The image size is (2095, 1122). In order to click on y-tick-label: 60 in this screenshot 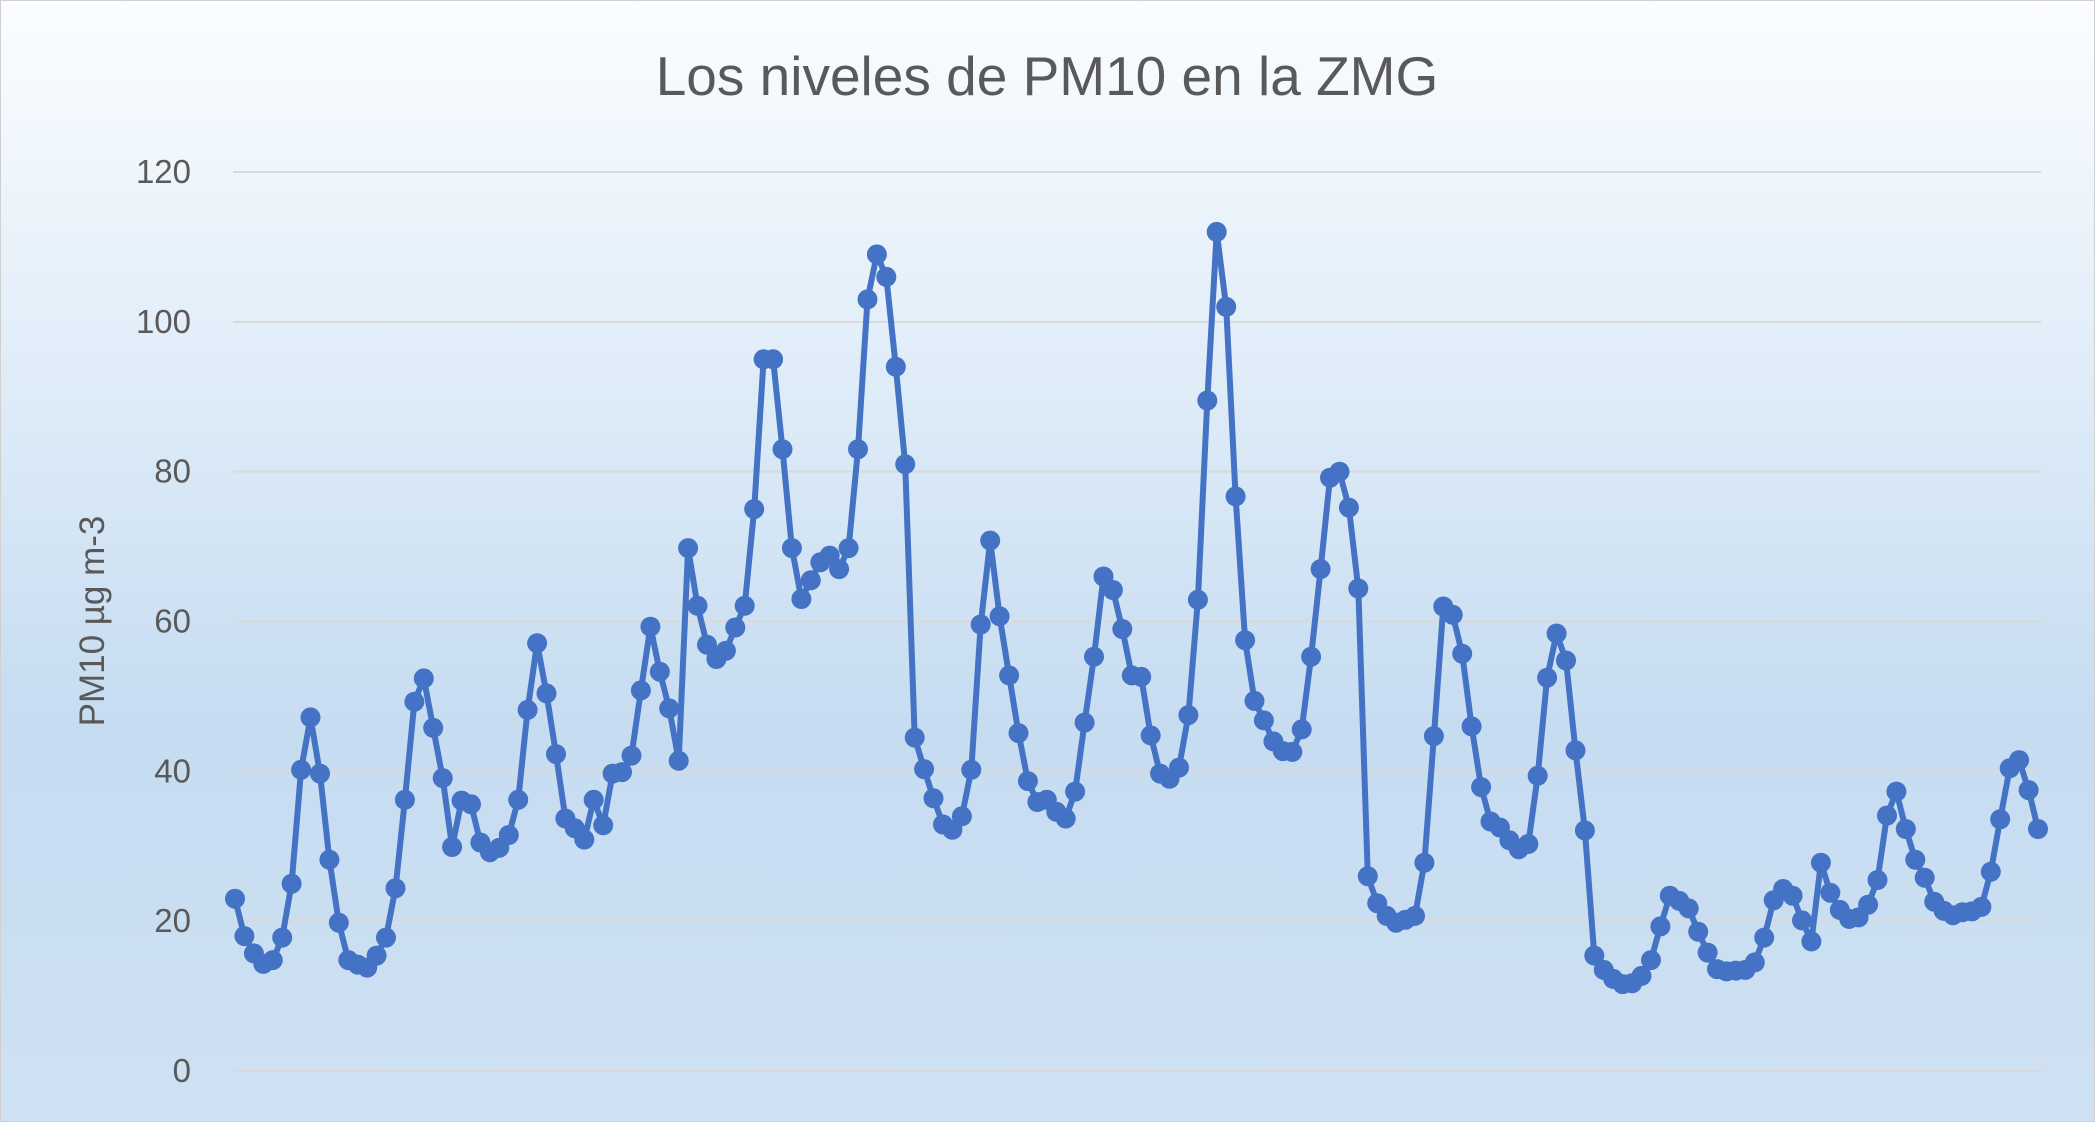, I will do `click(172, 621)`.